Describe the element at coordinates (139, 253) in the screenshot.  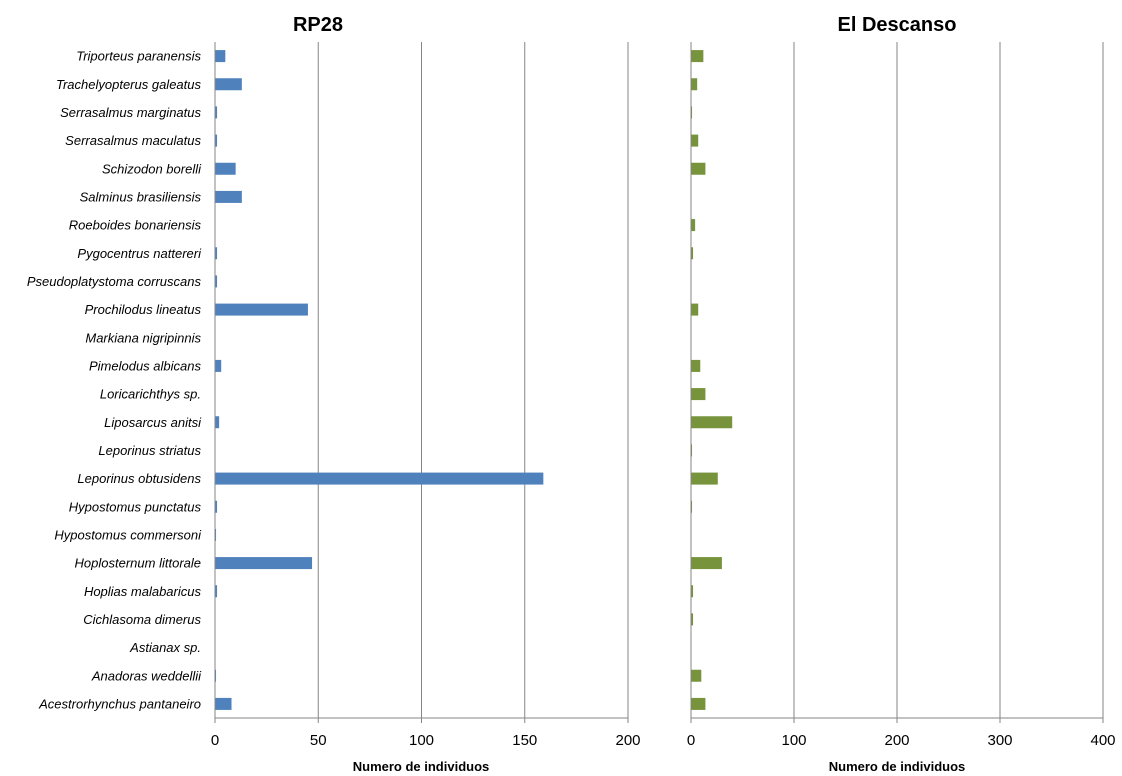
I see `category-label: Pygocentrus nattereri` at that location.